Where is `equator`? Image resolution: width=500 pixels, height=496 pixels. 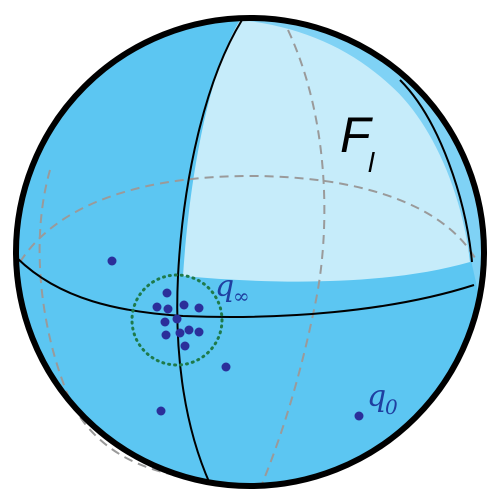
equator is located at coordinates (245, 287).